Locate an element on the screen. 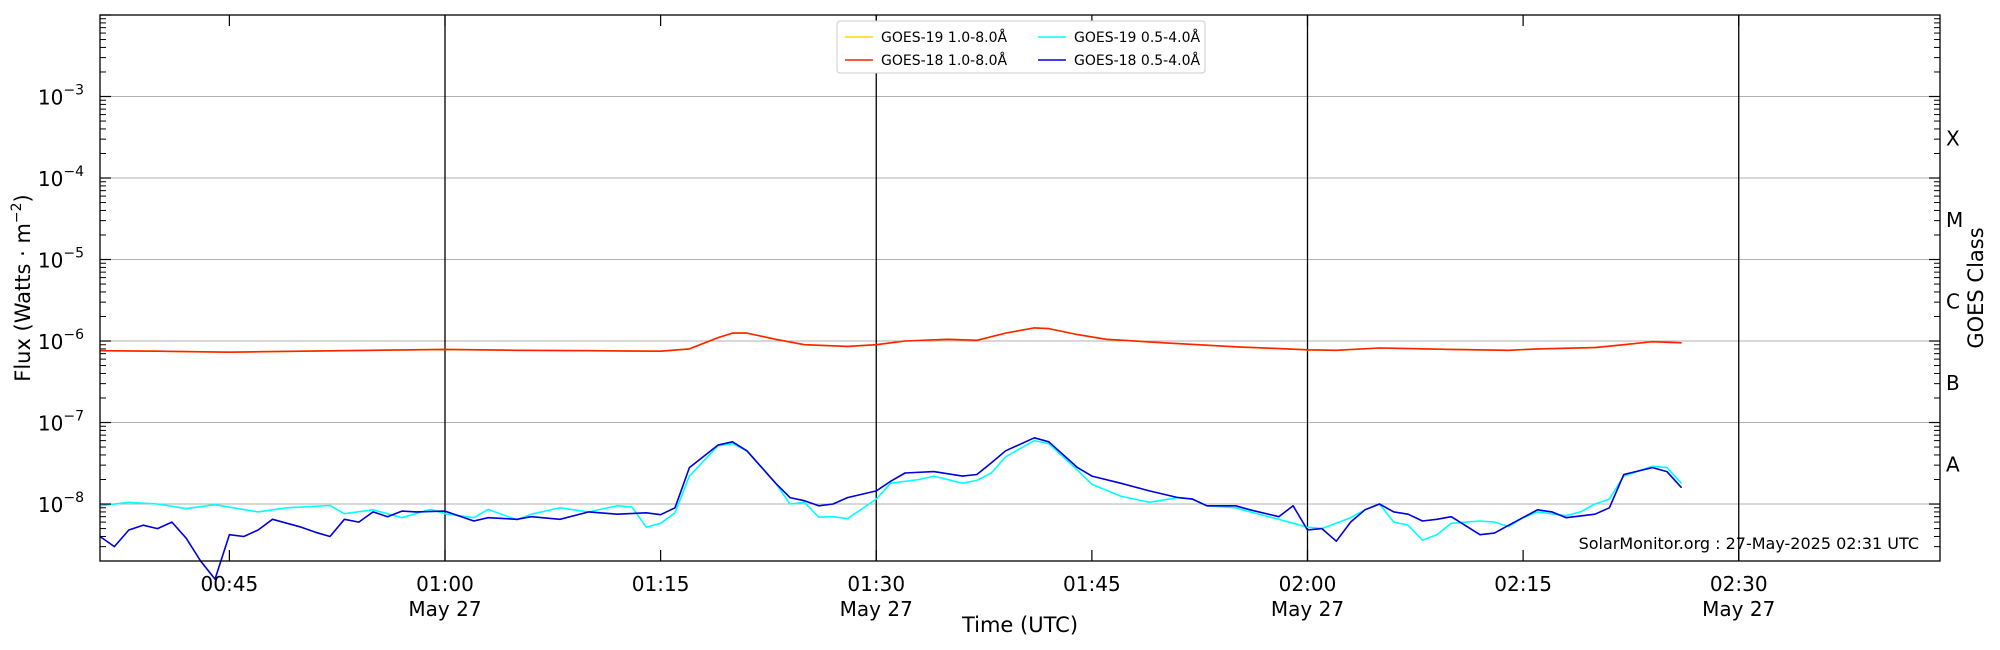 The height and width of the screenshot is (650, 2000). x-tick-label: 02:30 is located at coordinates (1739, 584).